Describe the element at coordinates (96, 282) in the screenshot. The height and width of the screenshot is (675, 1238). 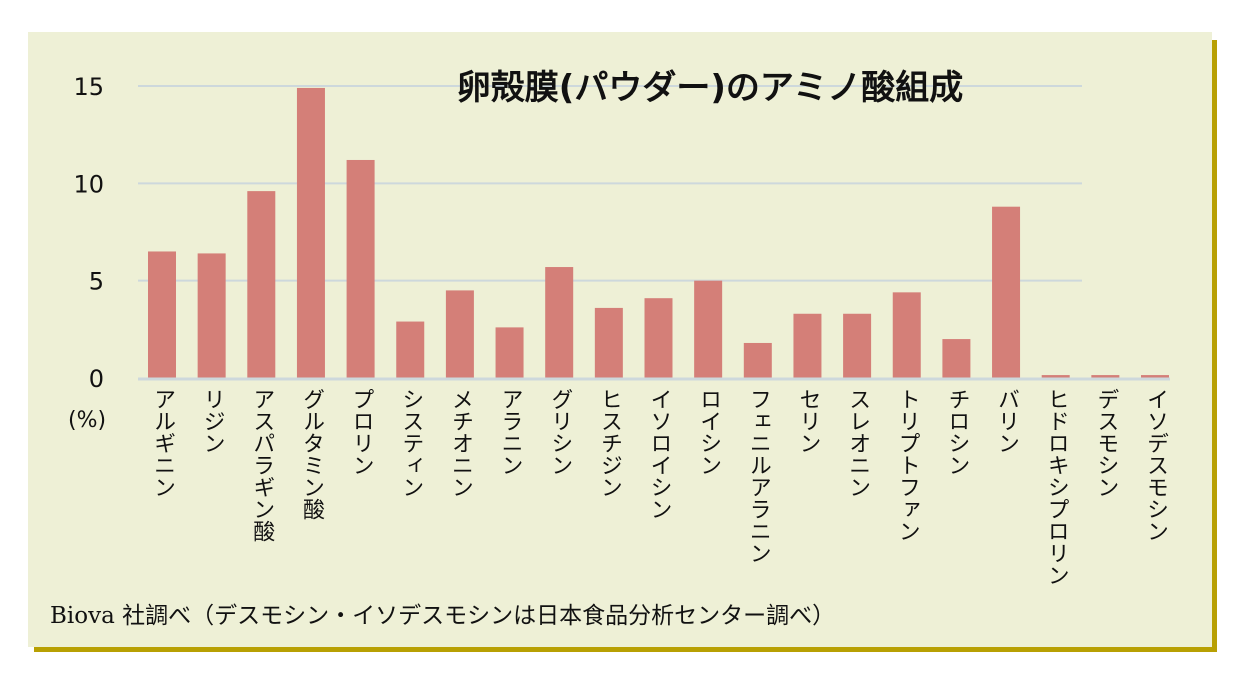
I see `y-tick-label: 5` at that location.